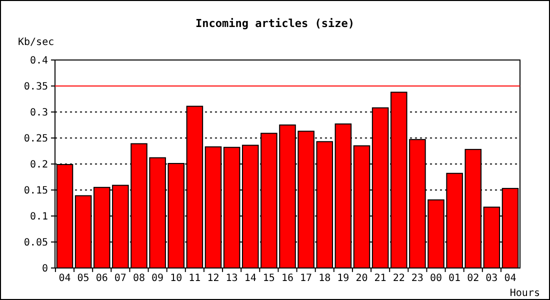 This screenshot has width=550, height=300. Describe the element at coordinates (39, 165) in the screenshot. I see `y-tick-label: 0.2` at that location.